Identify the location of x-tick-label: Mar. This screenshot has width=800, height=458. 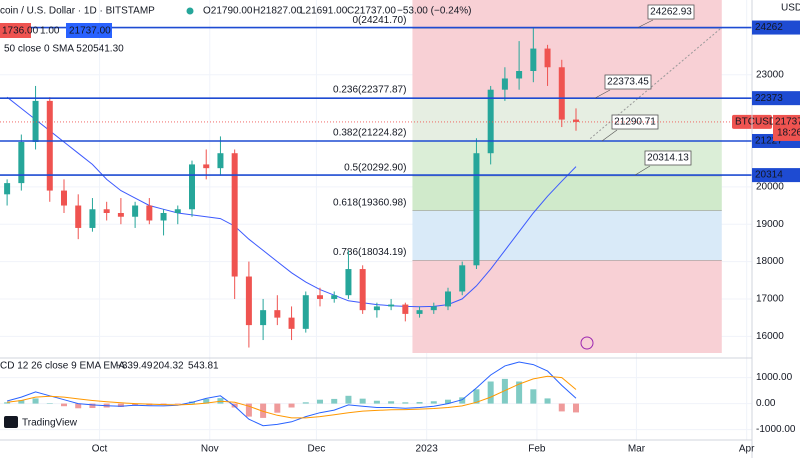
(637, 449).